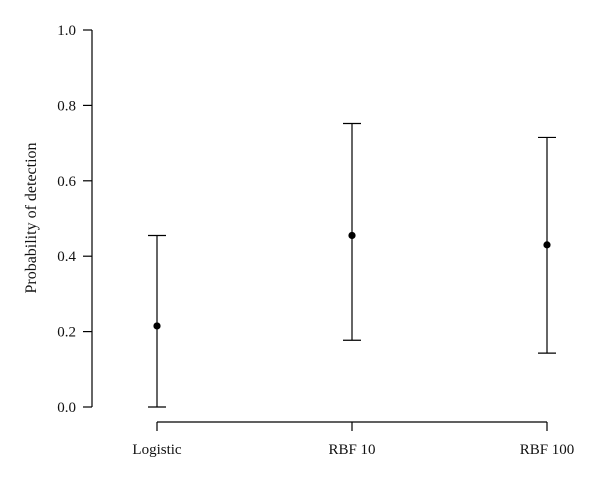  Describe the element at coordinates (66, 333) in the screenshot. I see `y-tick-label-1: 0.2` at that location.